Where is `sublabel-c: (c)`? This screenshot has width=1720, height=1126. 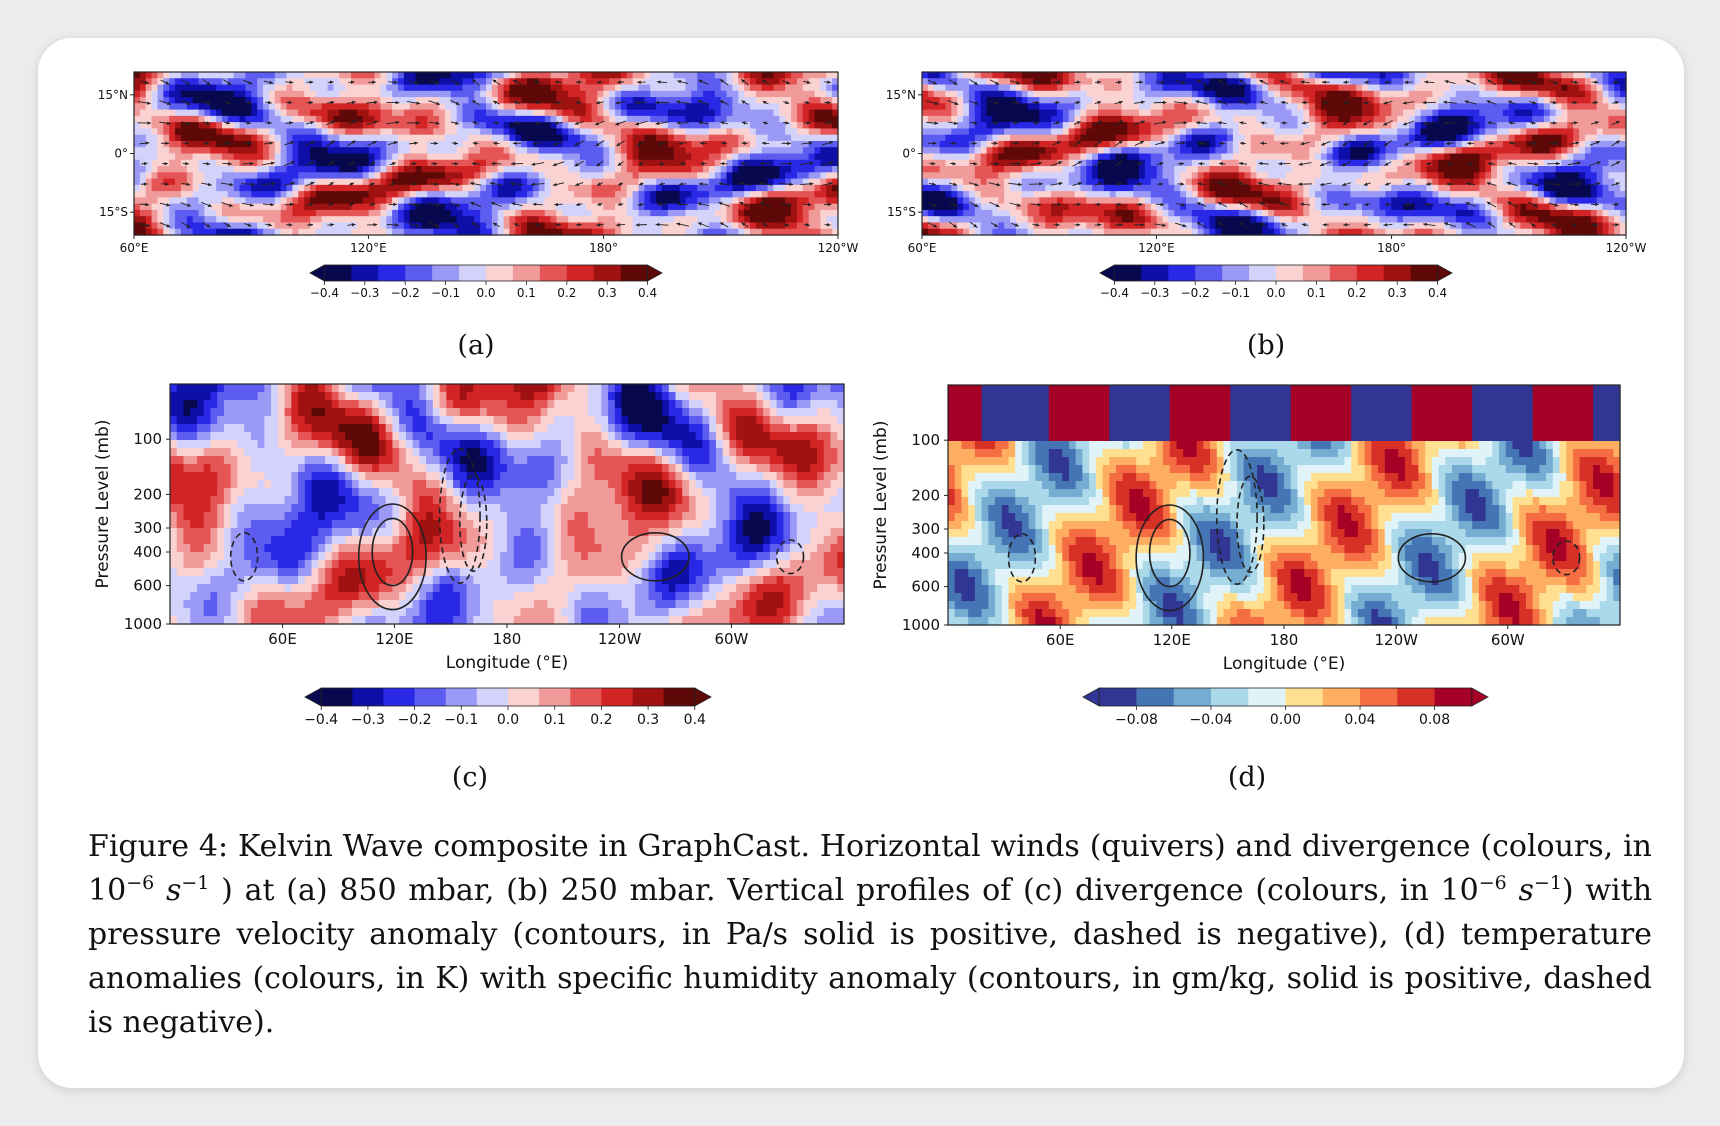
sublabel-c: (c) is located at coordinates (470, 777).